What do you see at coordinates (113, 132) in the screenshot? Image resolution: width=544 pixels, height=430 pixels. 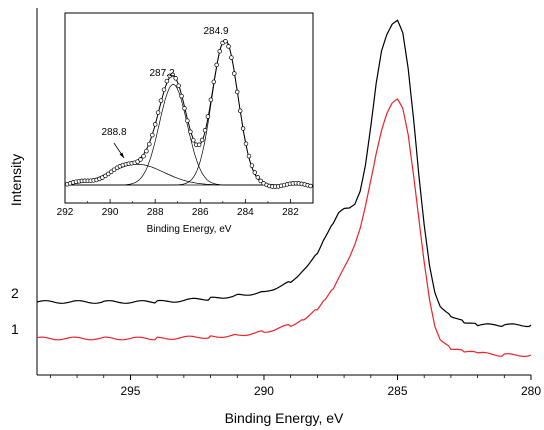 I see `peak-label-288-8: 288.8` at bounding box center [113, 132].